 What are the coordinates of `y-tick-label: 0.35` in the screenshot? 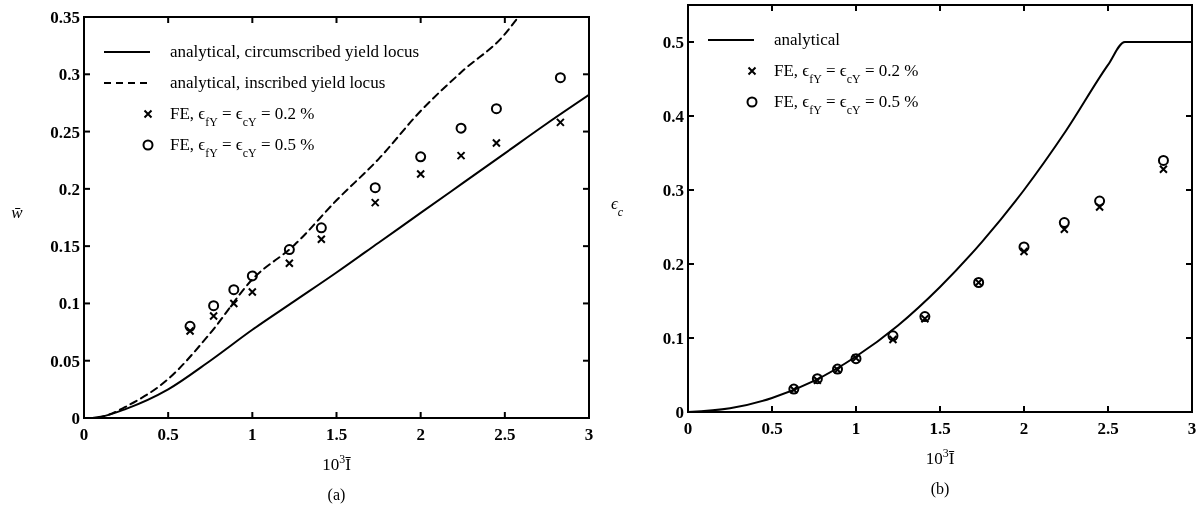 It's located at (65, 17).